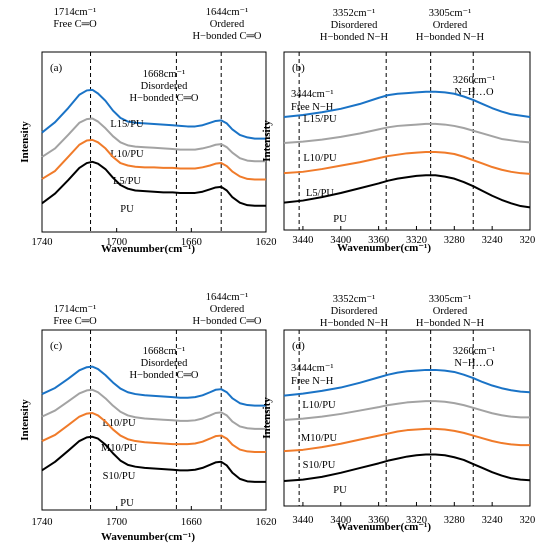 The height and width of the screenshot is (555, 535). What do you see at coordinates (116, 522) in the screenshot?
I see `x-tick-label: 1700` at bounding box center [116, 522].